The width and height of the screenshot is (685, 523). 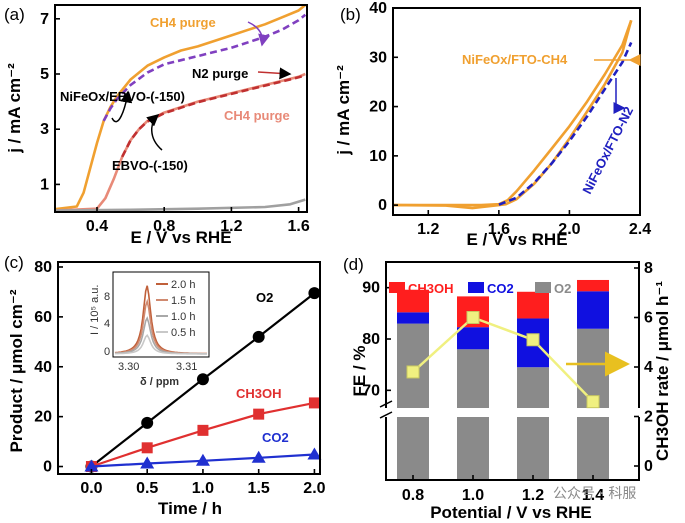 I want to click on inset-legend-label: 1.0 h, so click(x=183, y=317).